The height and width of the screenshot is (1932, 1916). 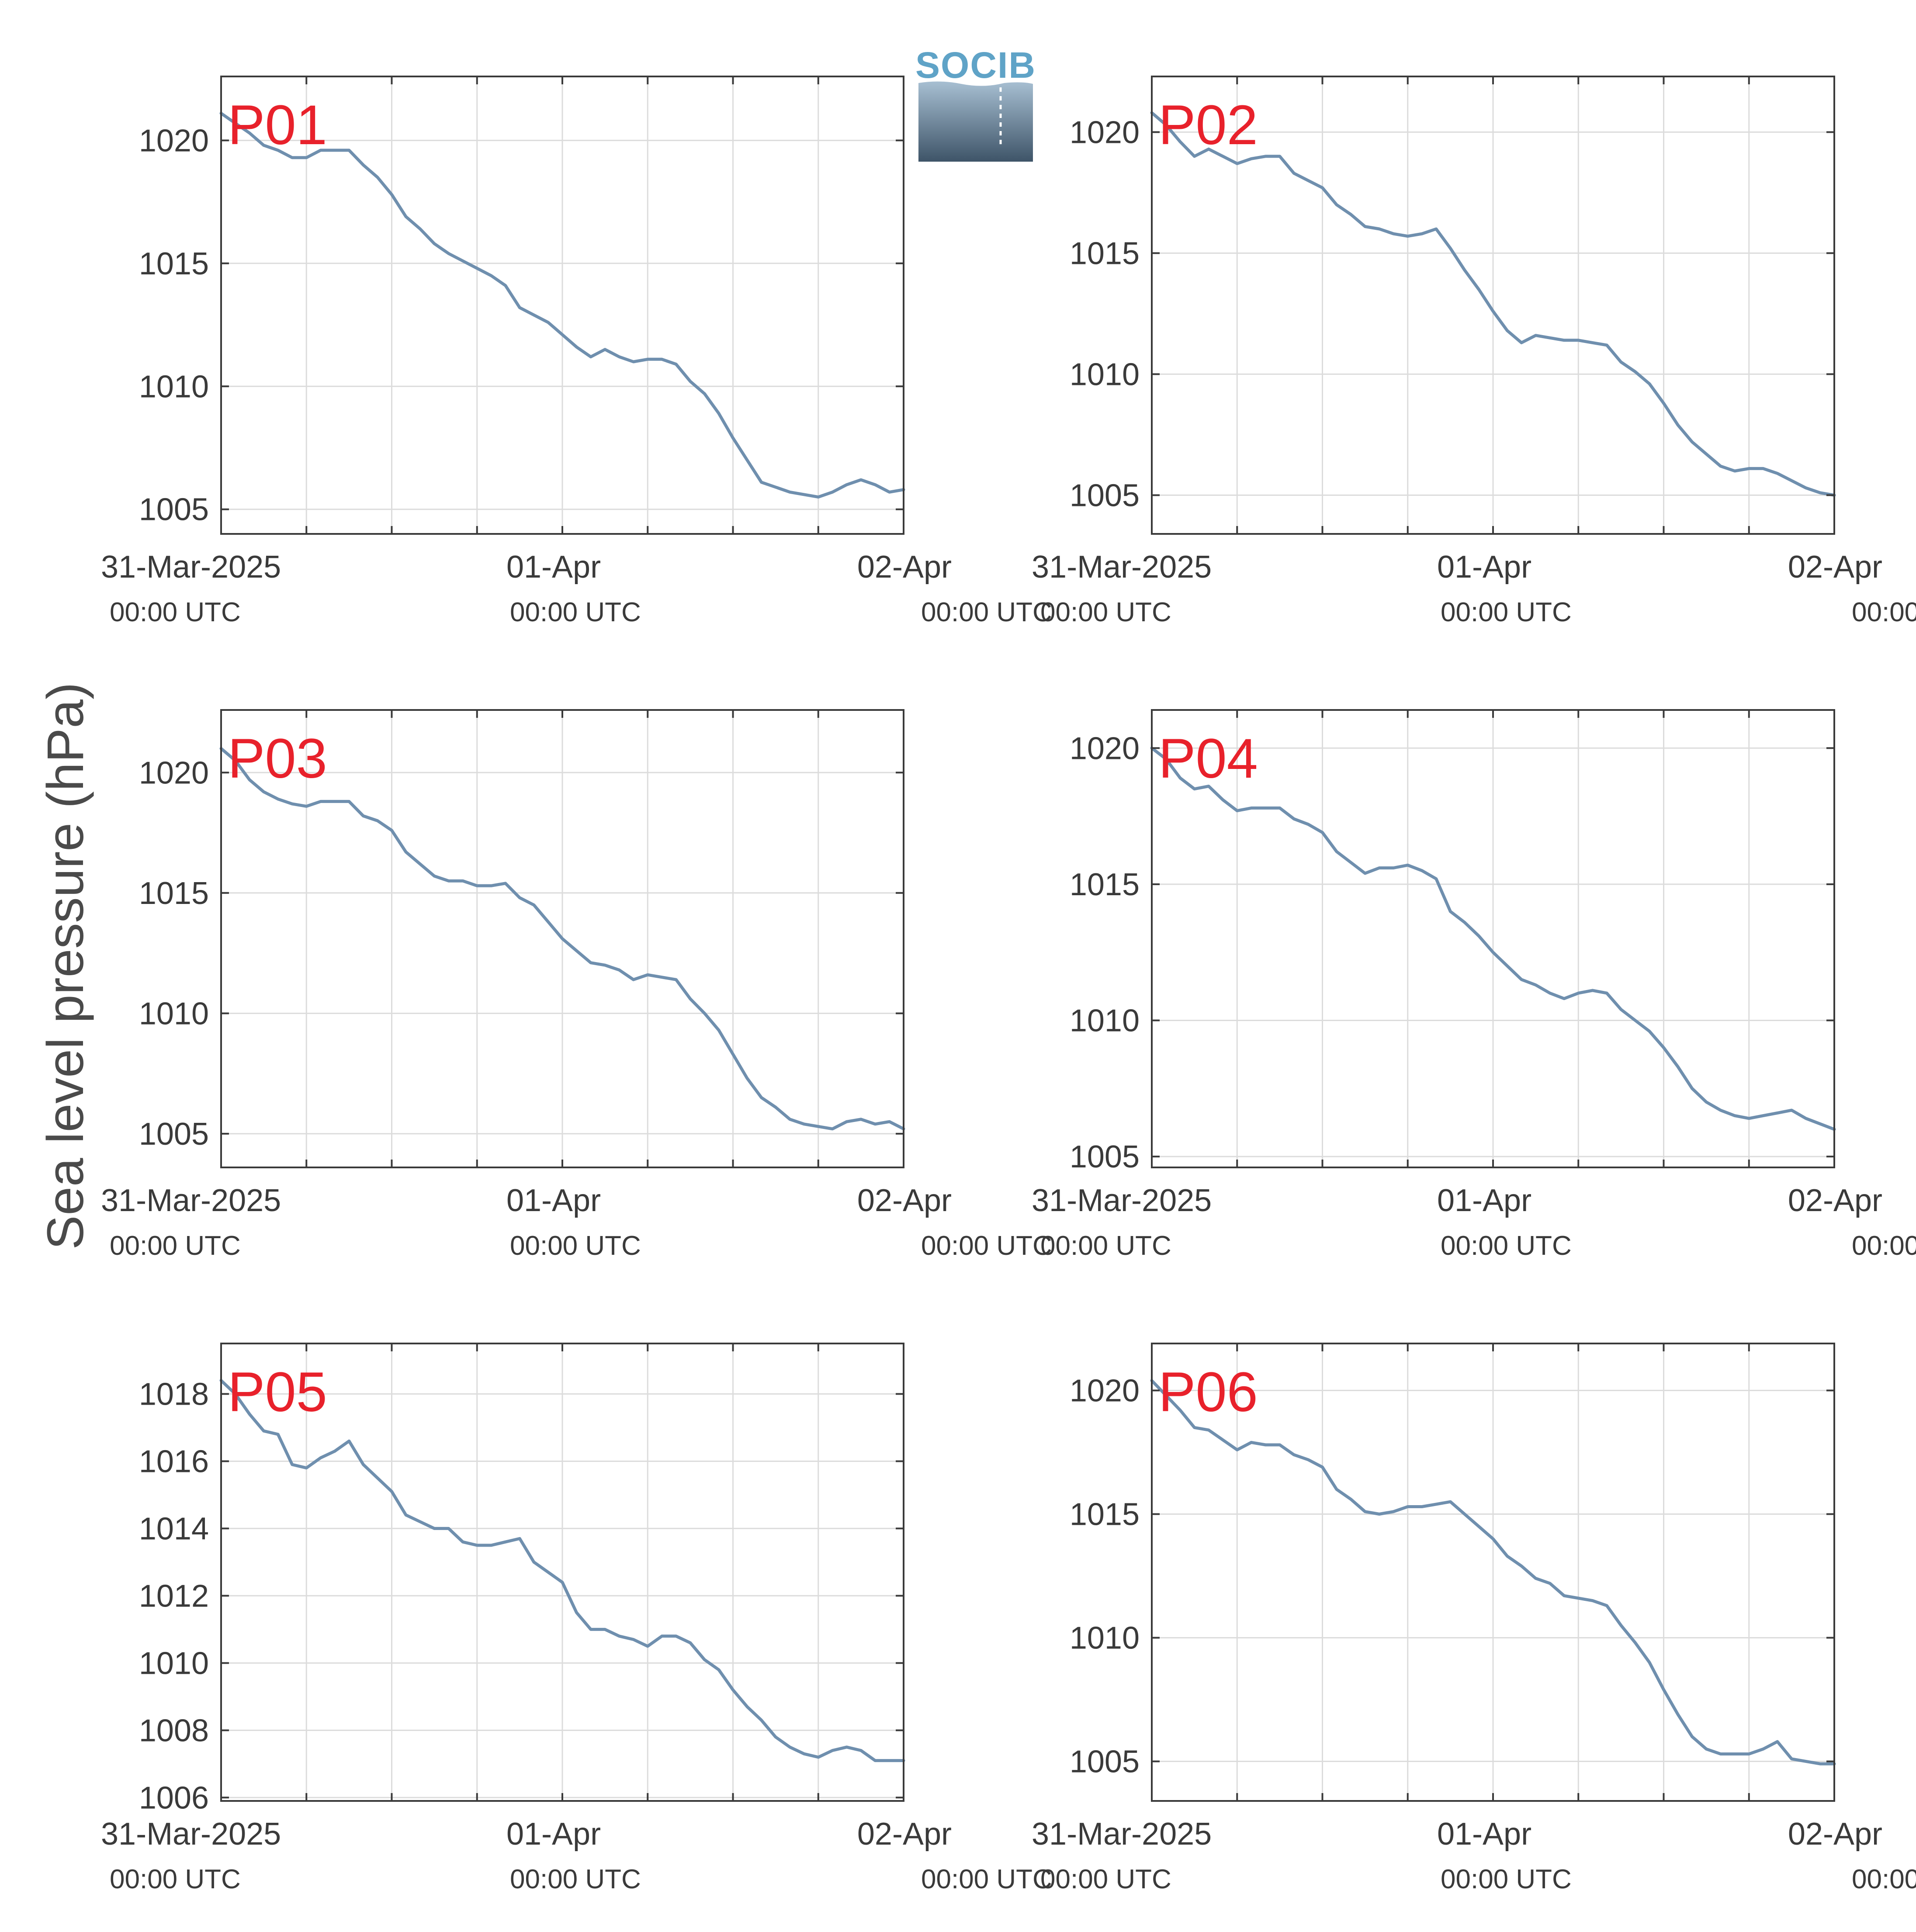 I want to click on y-tick-label: 1012, so click(x=174, y=1596).